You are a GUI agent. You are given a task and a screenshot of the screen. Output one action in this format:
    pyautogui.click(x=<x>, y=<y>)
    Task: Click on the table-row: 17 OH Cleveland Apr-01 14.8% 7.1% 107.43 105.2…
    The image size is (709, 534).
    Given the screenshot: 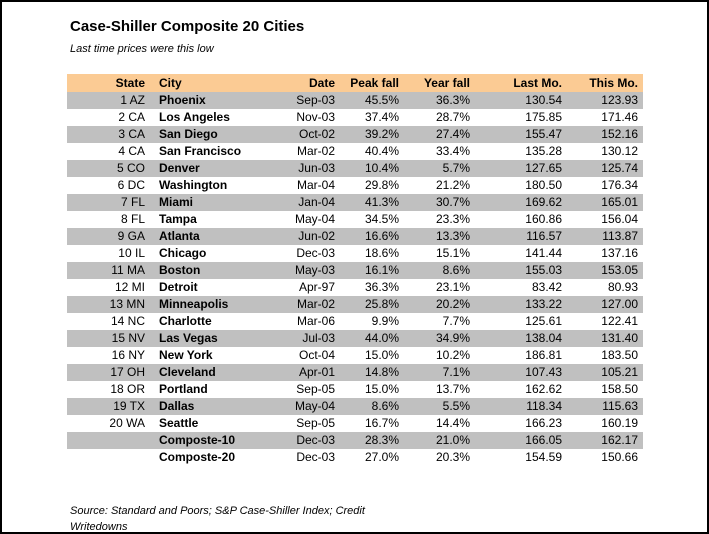 What is the action you would take?
    pyautogui.click(x=355, y=372)
    